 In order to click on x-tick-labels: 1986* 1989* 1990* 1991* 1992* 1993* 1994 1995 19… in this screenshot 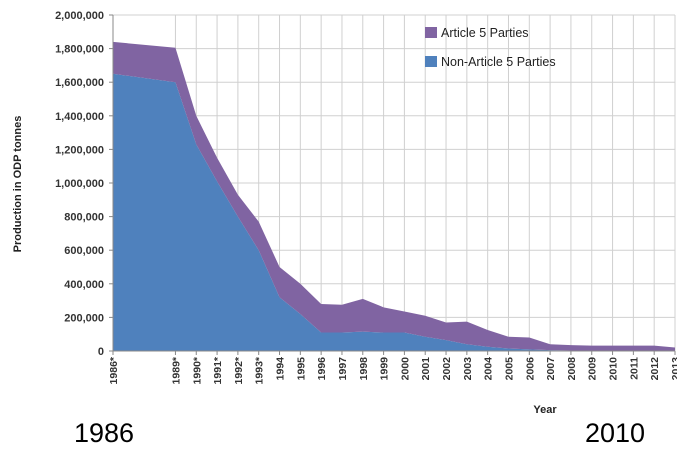, I will do `click(392, 370)`.